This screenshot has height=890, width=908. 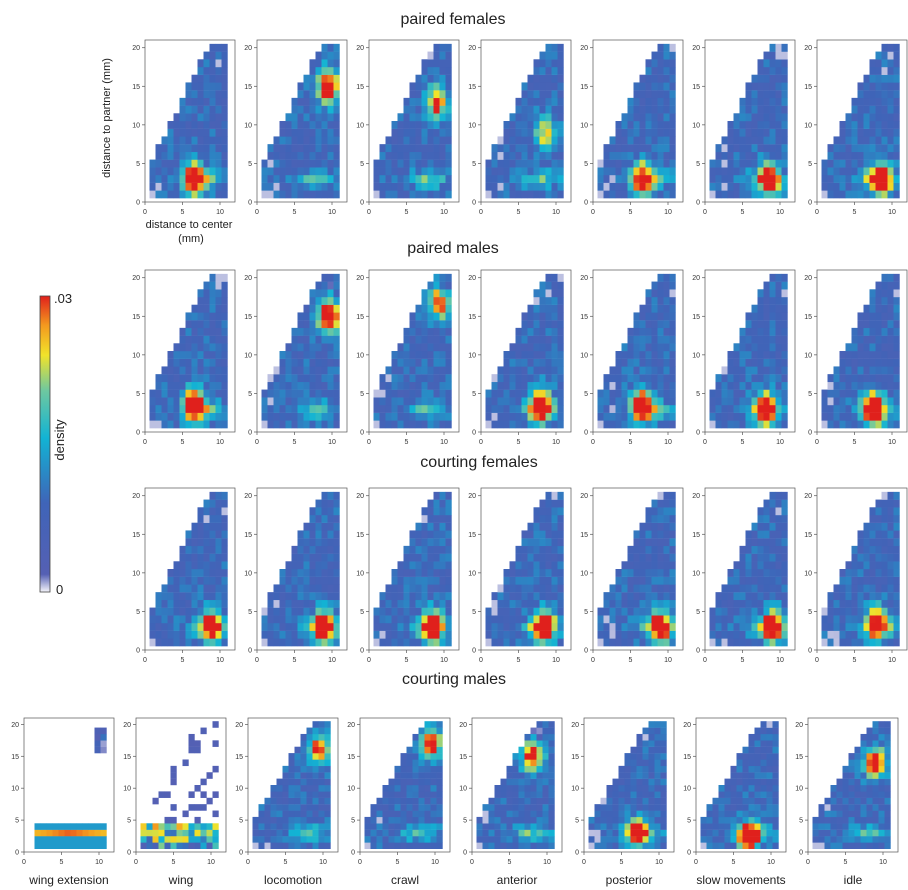 I want to click on panel-frame, so click(x=526, y=351).